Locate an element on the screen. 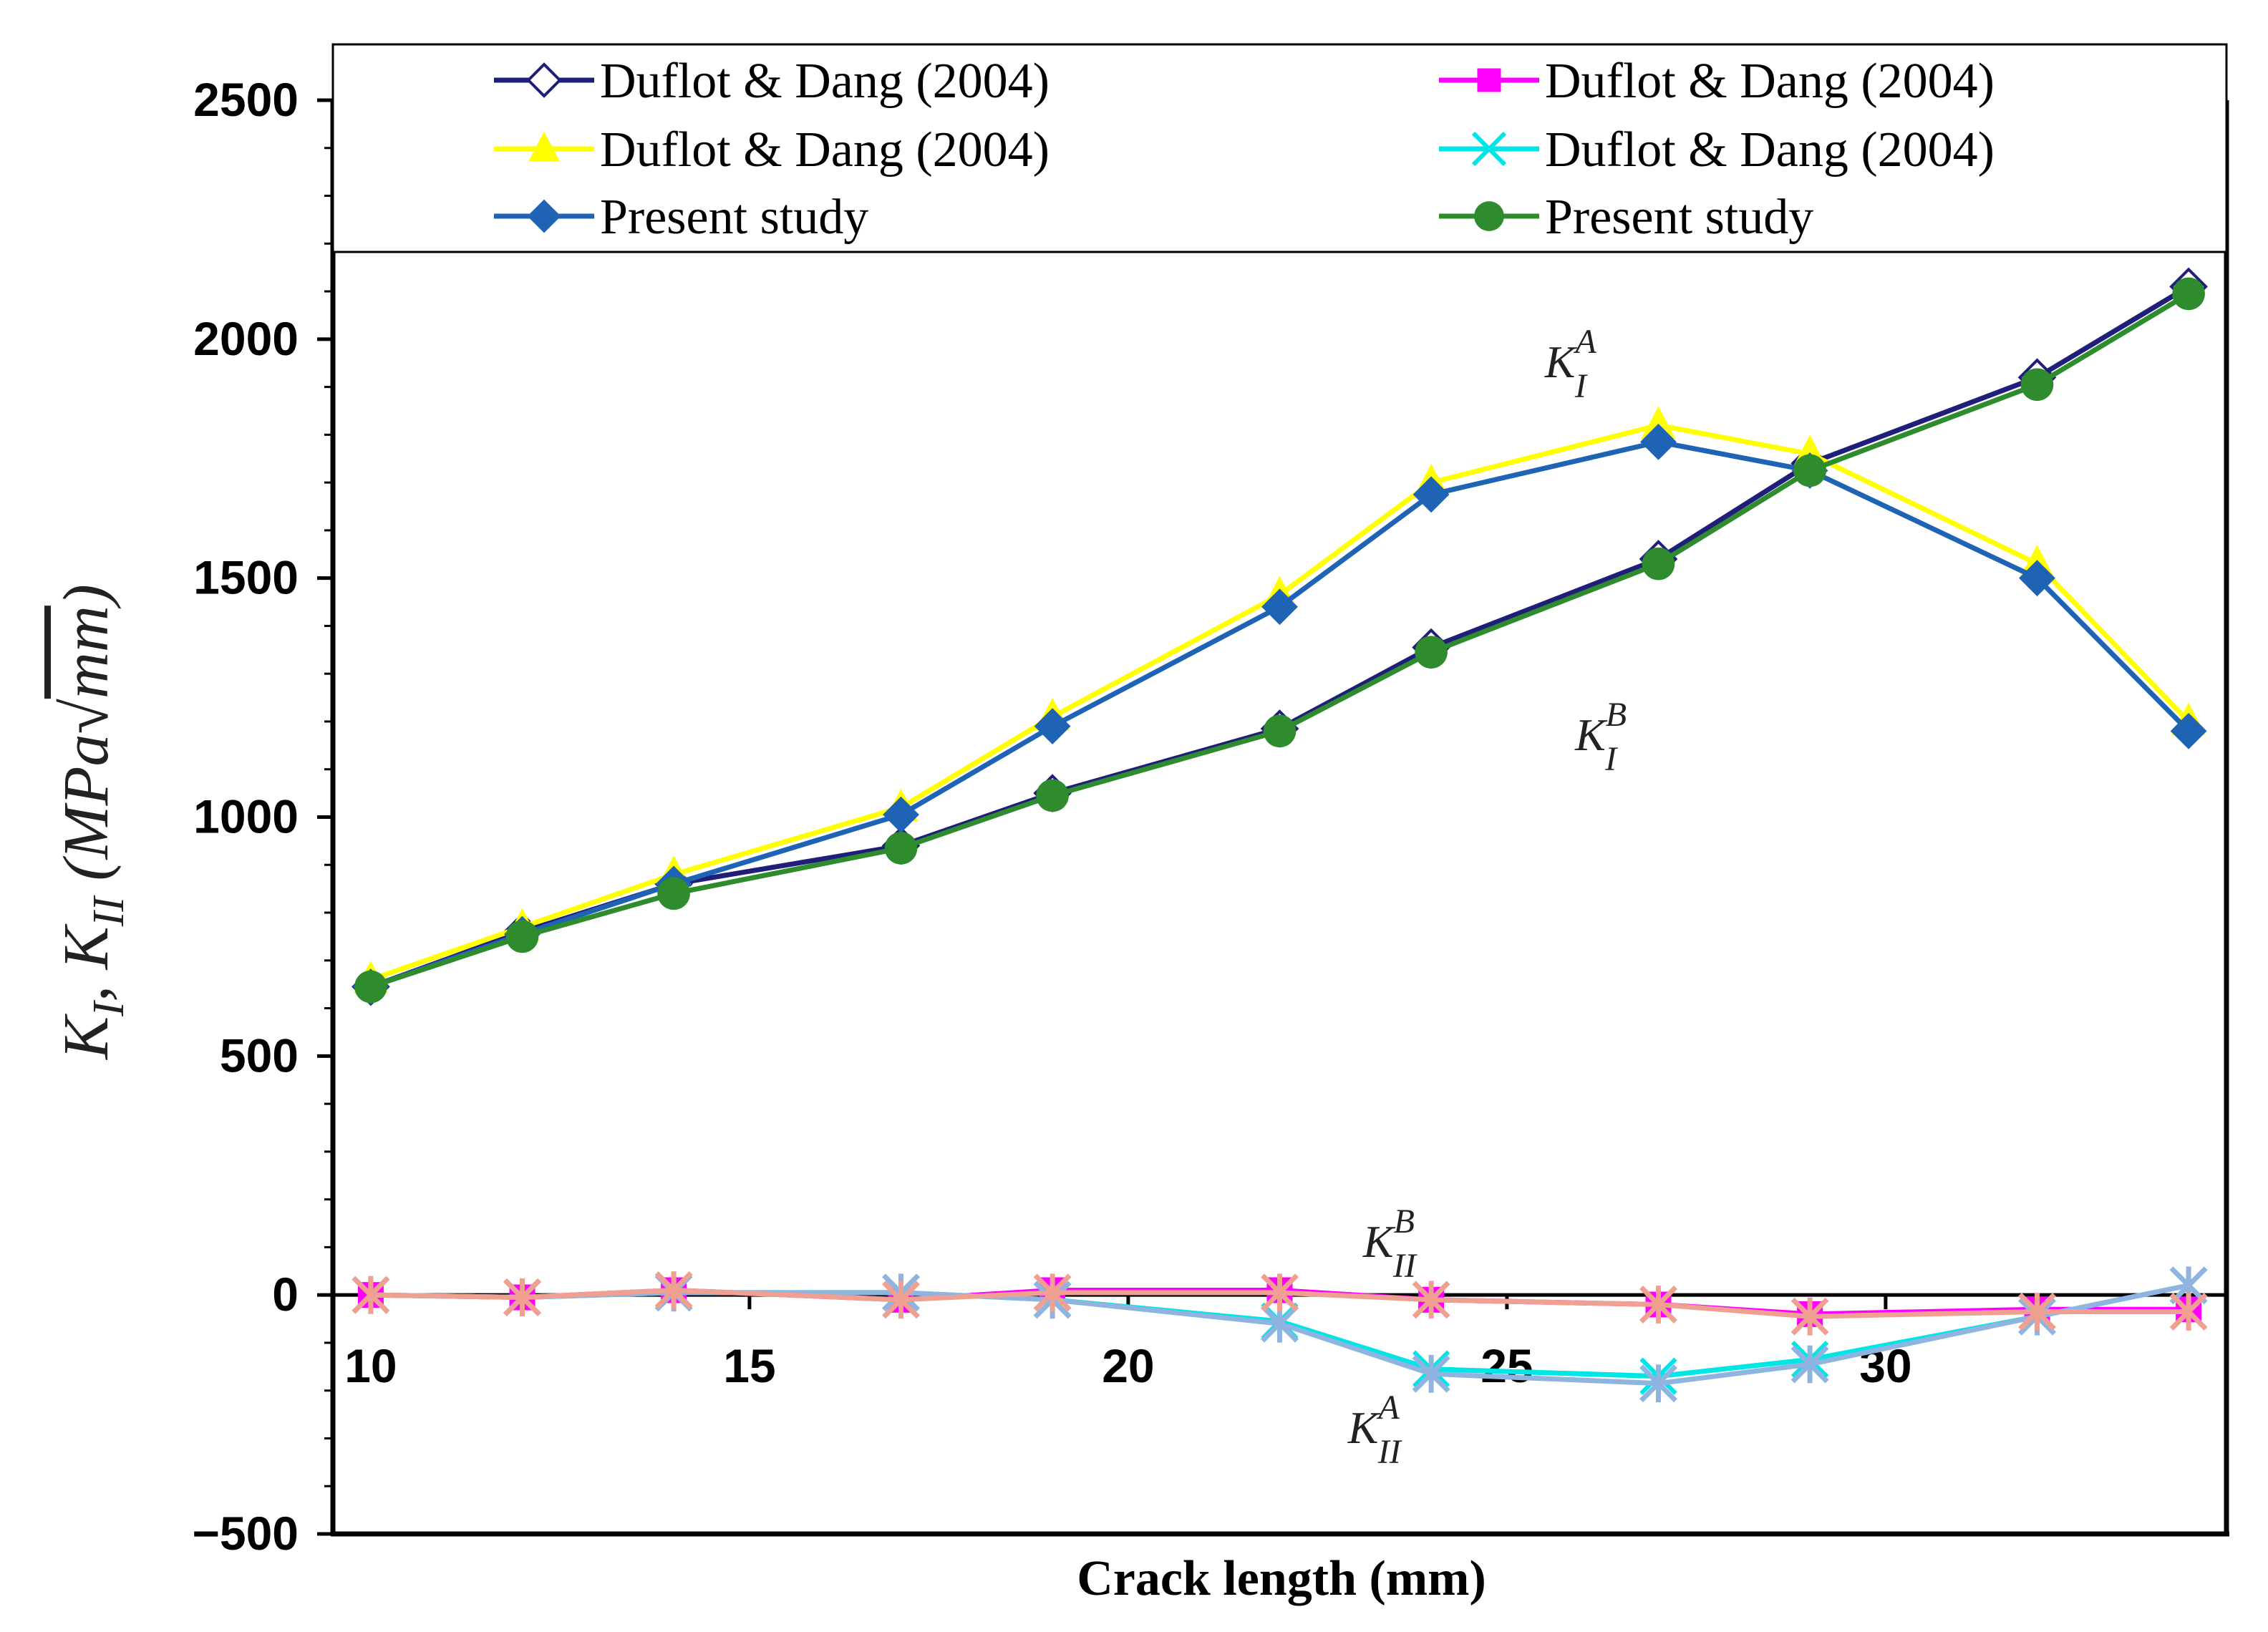 Image resolution: width=2268 pixels, height=1632 pixels. x-tick-label: 10 is located at coordinates (370, 1365).